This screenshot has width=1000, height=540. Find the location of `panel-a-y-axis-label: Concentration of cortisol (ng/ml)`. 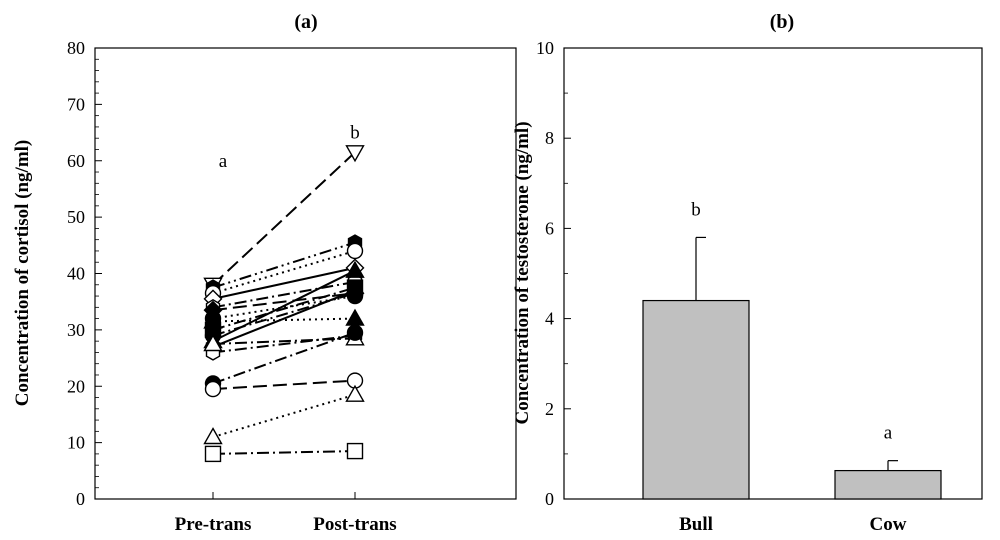

panel-a-y-axis-label: Concentration of cortisol (ng/ml) is located at coordinates (22, 273).